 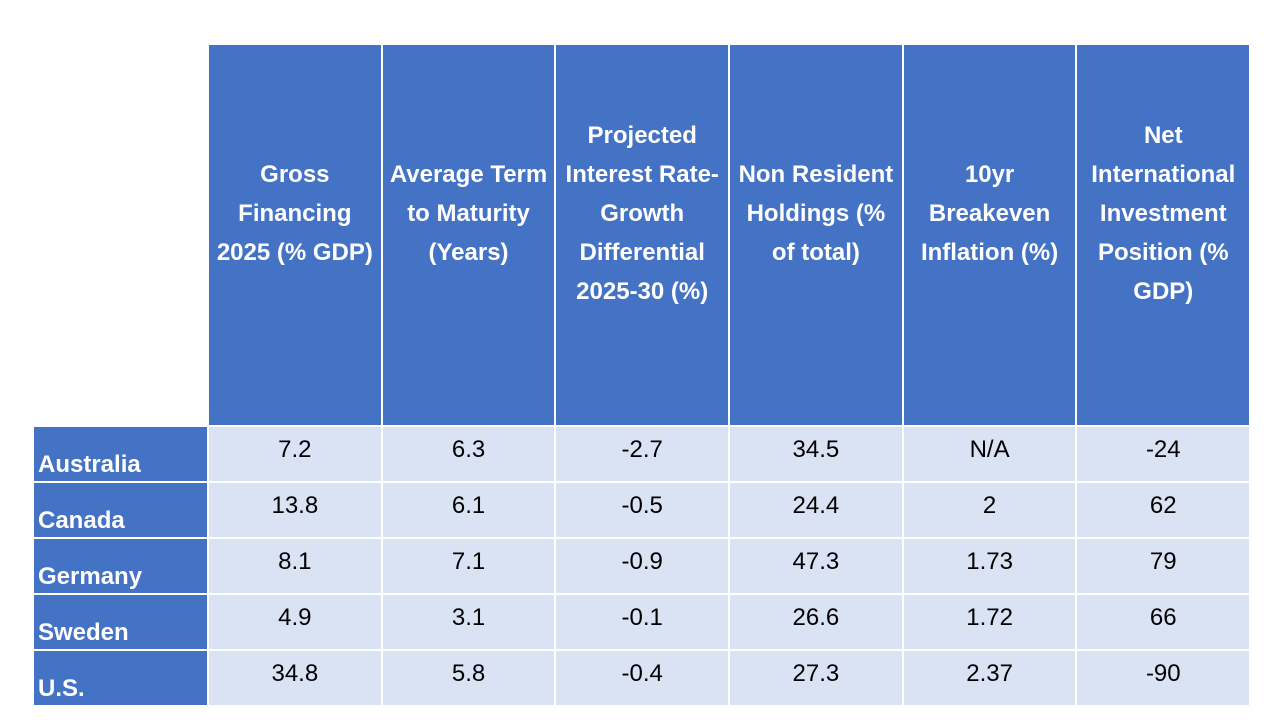 I want to click on cell-value: 6.3, so click(x=468, y=449).